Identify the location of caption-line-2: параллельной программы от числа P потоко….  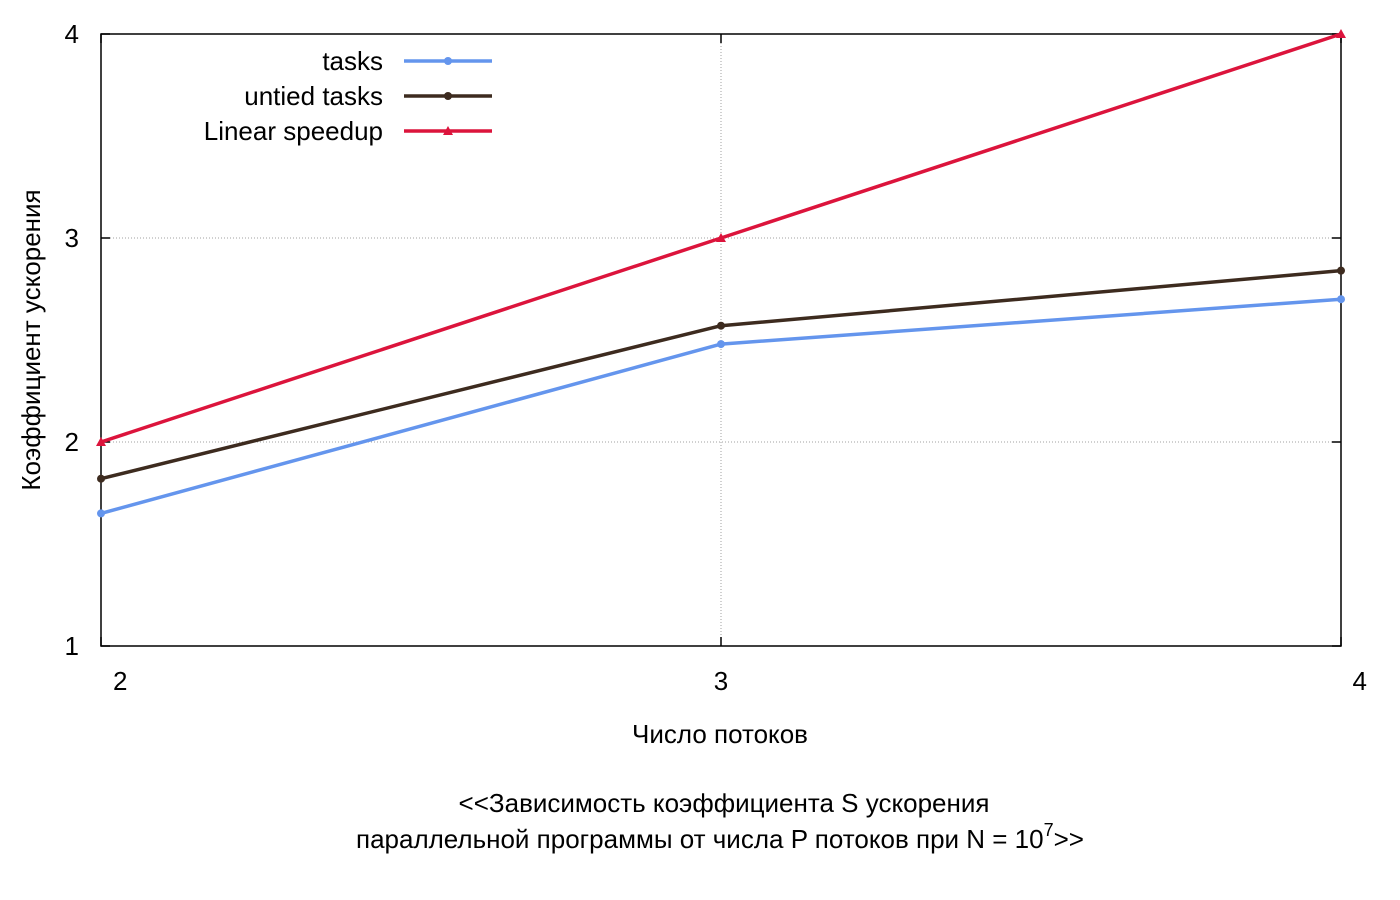
(720, 837).